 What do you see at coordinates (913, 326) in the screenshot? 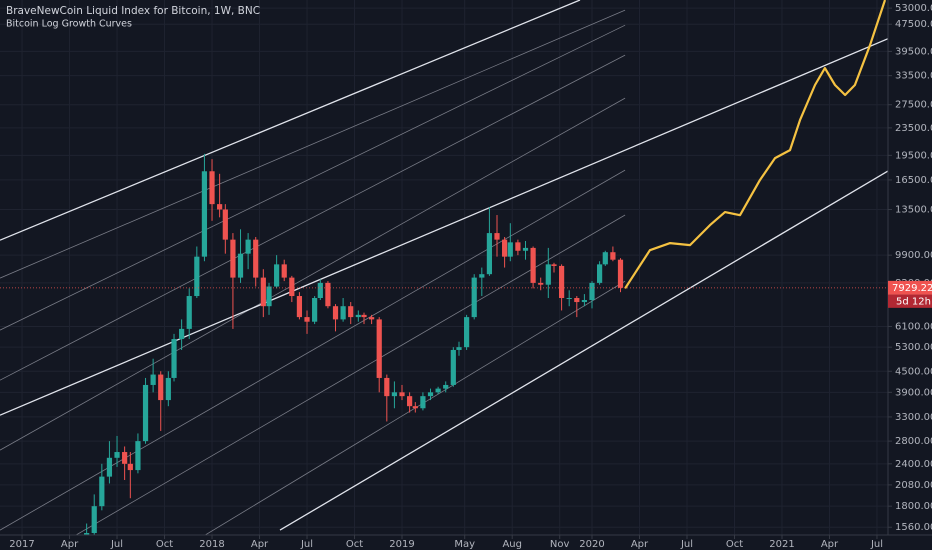
I see `y-tick-label: 6100.00` at bounding box center [913, 326].